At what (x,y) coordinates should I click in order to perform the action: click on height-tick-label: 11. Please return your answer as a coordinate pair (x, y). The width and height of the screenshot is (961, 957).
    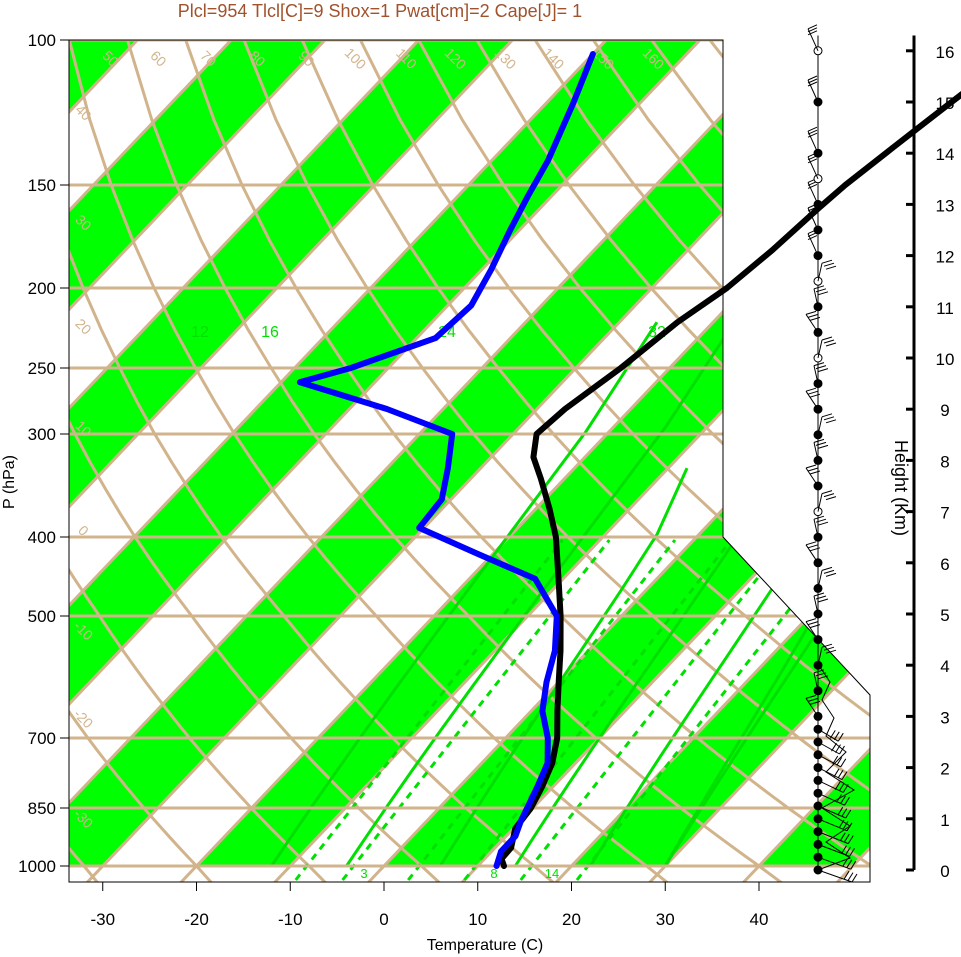
    Looking at the image, I should click on (945, 308).